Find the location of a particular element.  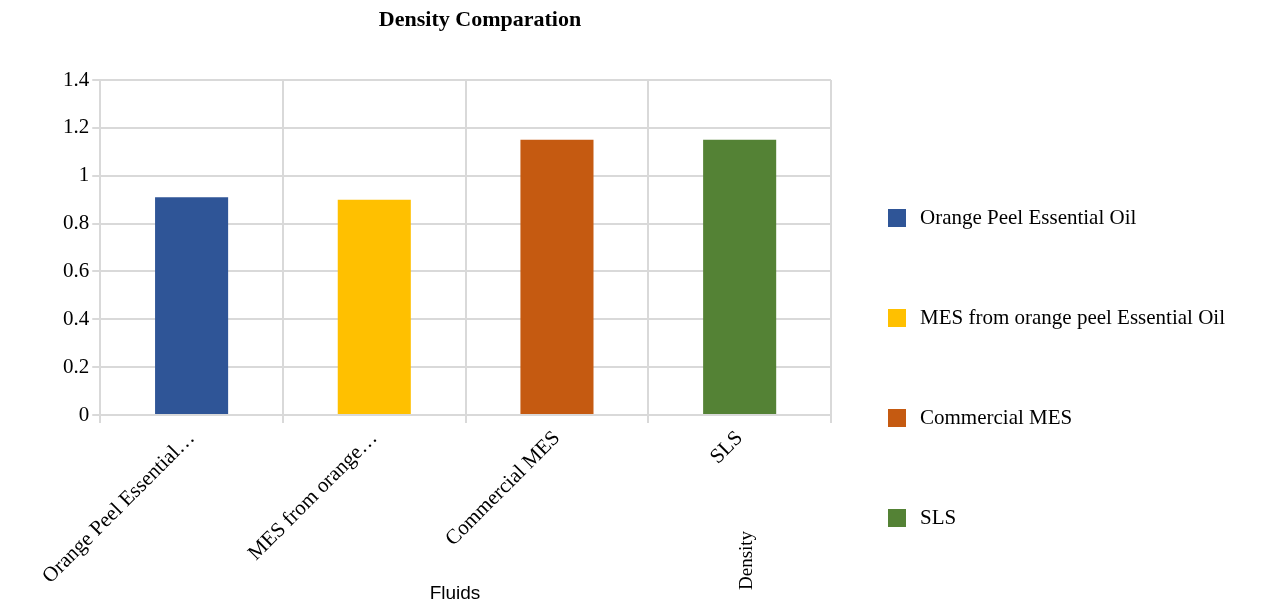

legend-label: Commercial MES is located at coordinates (996, 417).